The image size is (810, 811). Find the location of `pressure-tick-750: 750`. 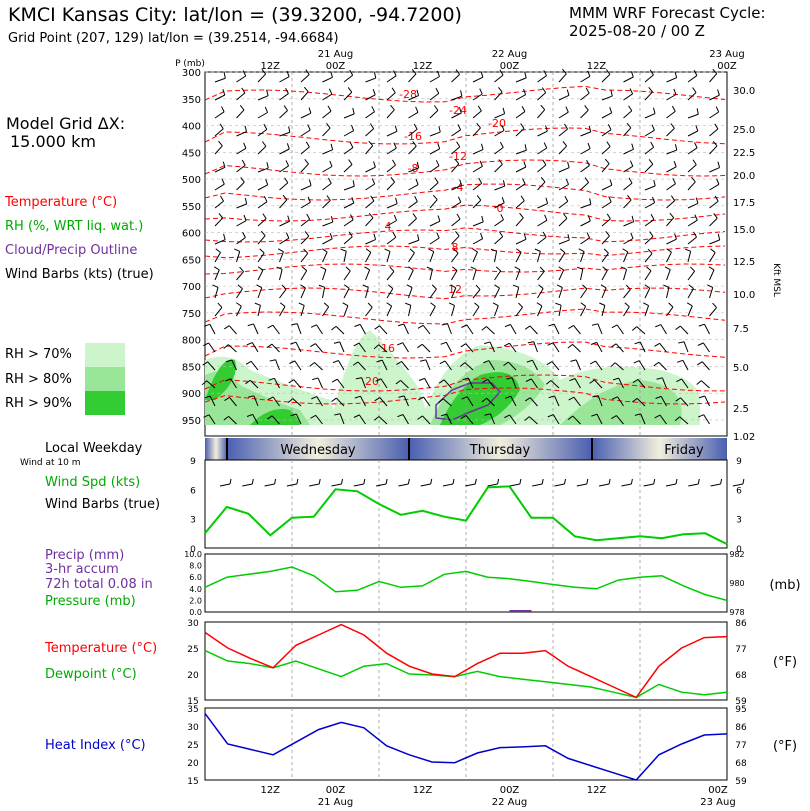

pressure-tick-750: 750 is located at coordinates (191, 314).